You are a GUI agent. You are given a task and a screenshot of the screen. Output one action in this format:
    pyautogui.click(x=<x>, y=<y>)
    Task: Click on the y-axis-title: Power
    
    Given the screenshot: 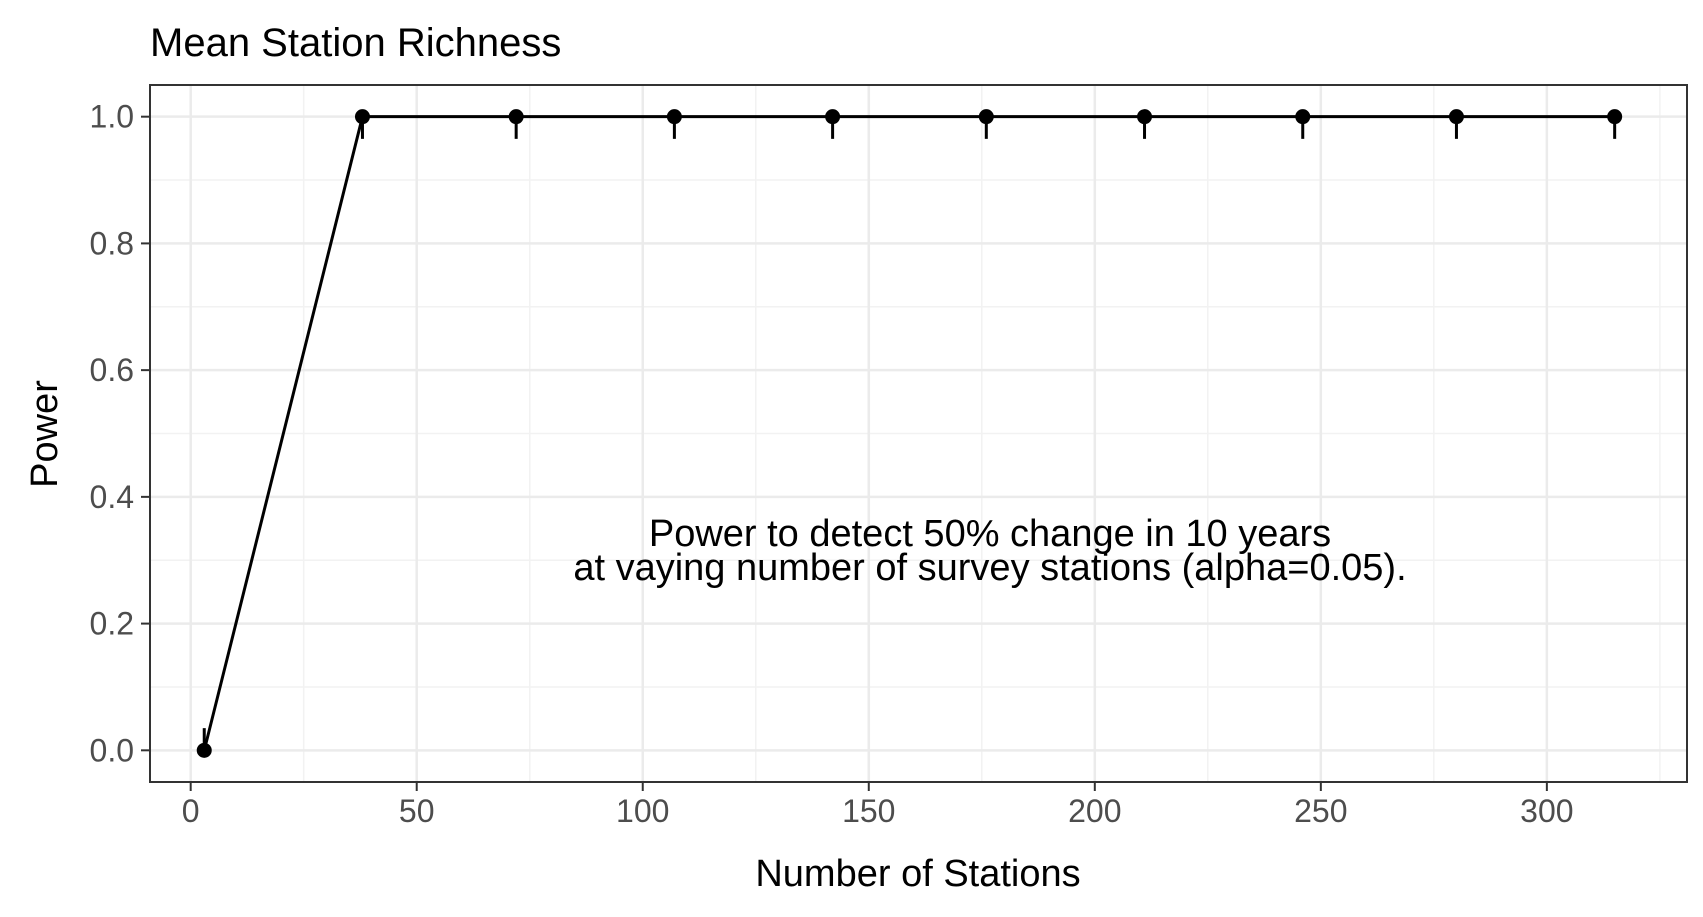 What is the action you would take?
    pyautogui.click(x=45, y=434)
    